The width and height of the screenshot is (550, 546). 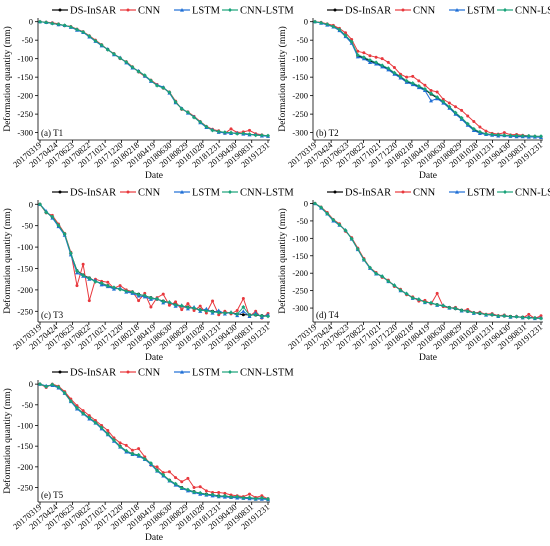 What do you see at coordinates (300, 273) in the screenshot?
I see `y-tick-label: -200` at bounding box center [300, 273].